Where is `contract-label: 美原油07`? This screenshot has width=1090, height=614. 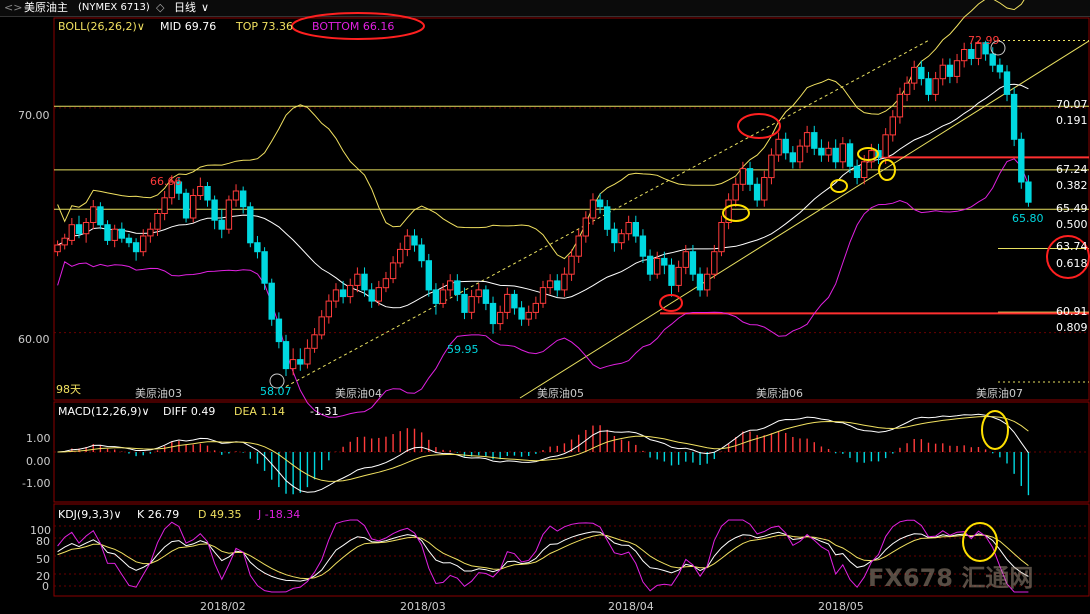
contract-label: 美原油07 is located at coordinates (999, 393).